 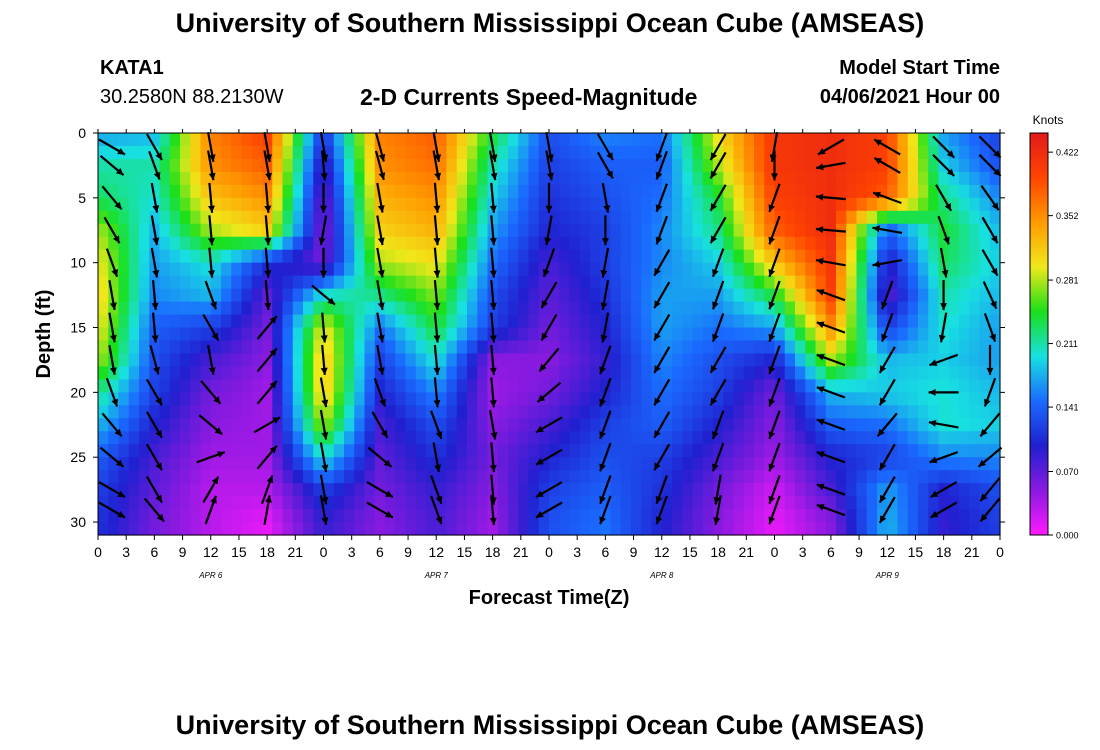 I want to click on x-tick-label: 6, so click(x=380, y=552).